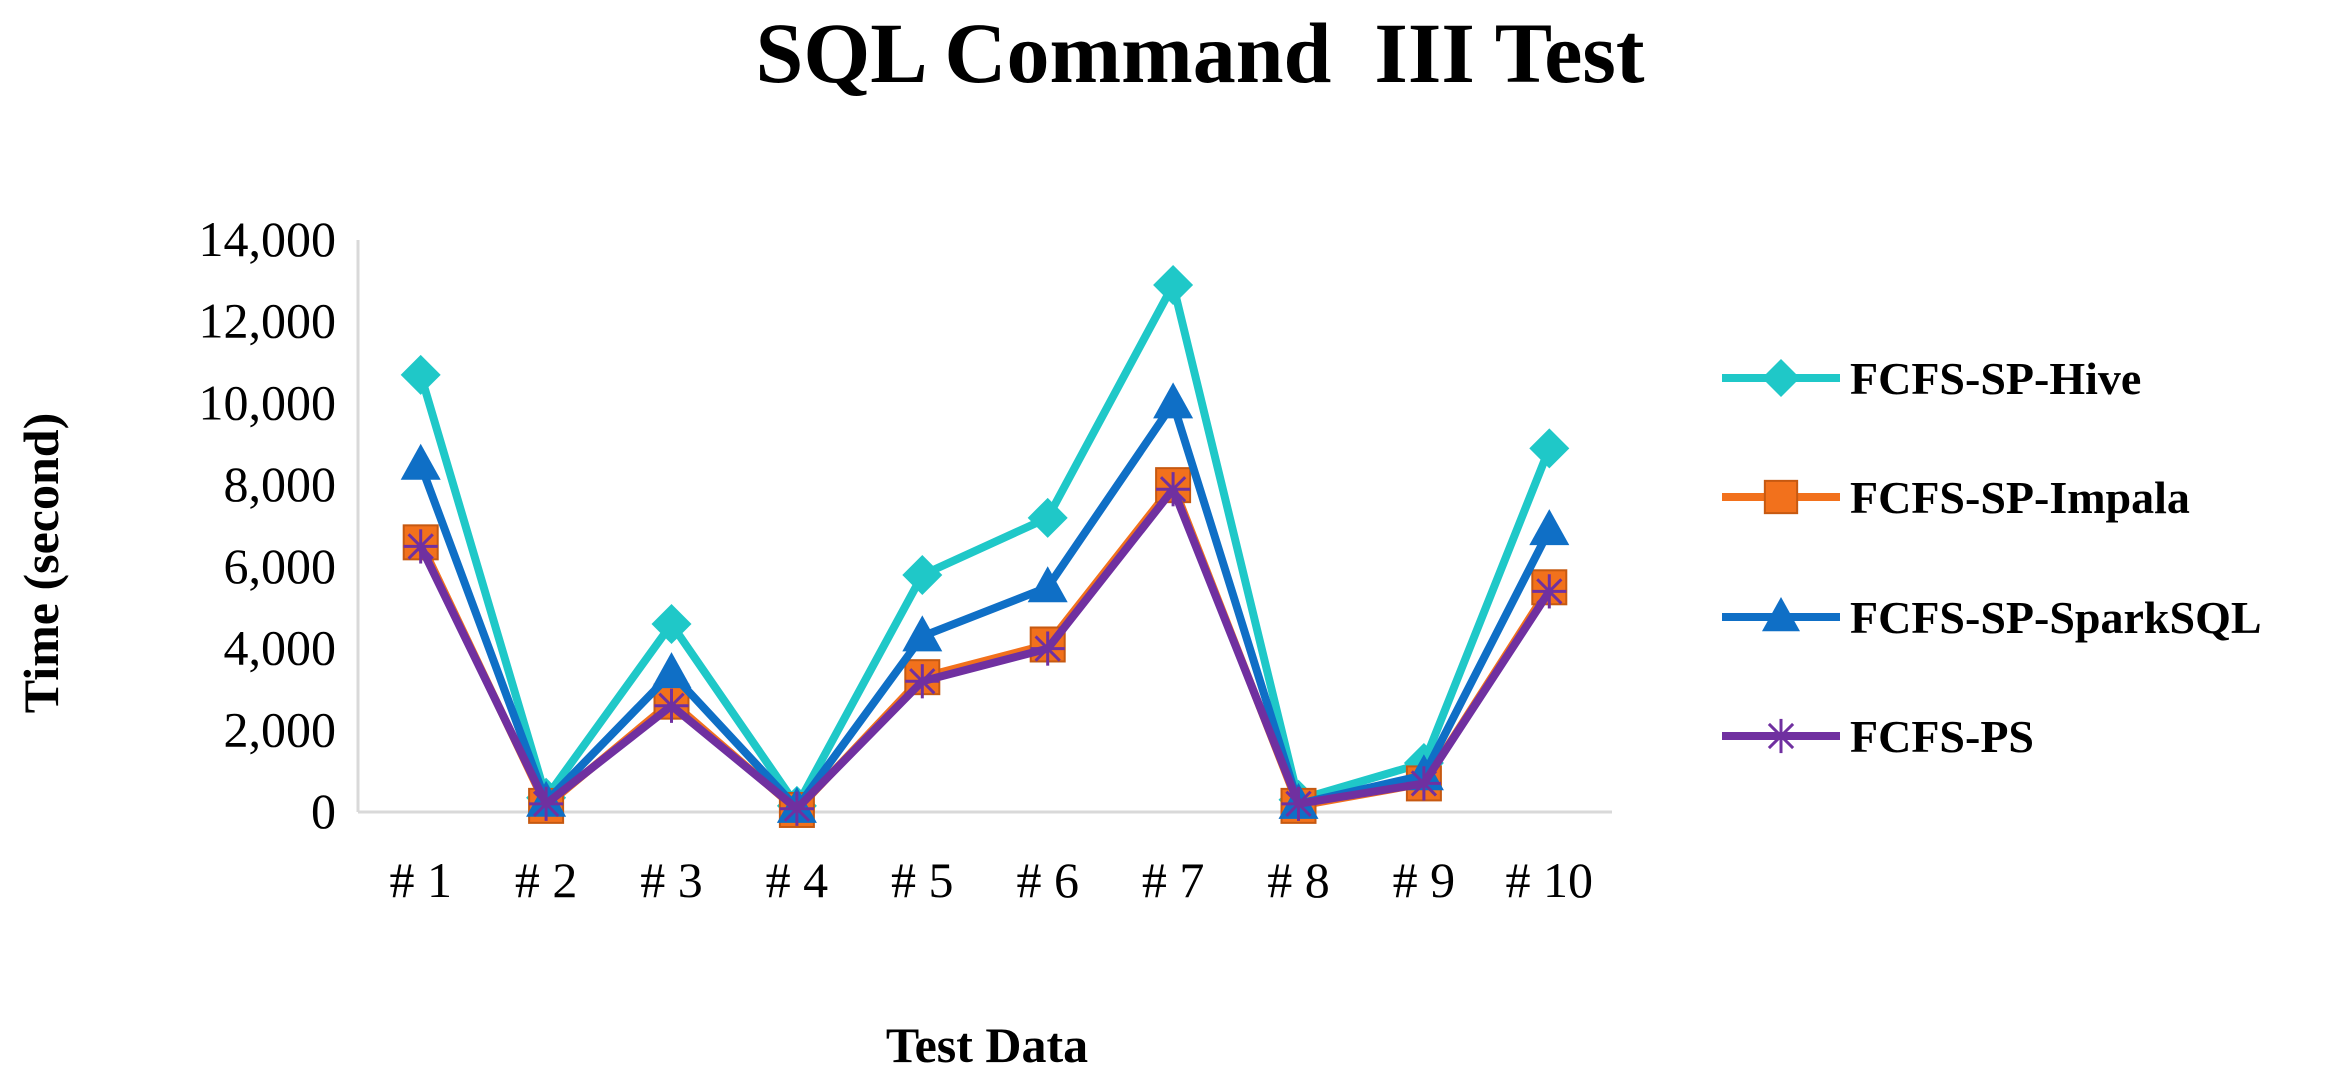 The width and height of the screenshot is (2341, 1080). Describe the element at coordinates (420, 880) in the screenshot. I see `x-tick-label: # 1` at that location.